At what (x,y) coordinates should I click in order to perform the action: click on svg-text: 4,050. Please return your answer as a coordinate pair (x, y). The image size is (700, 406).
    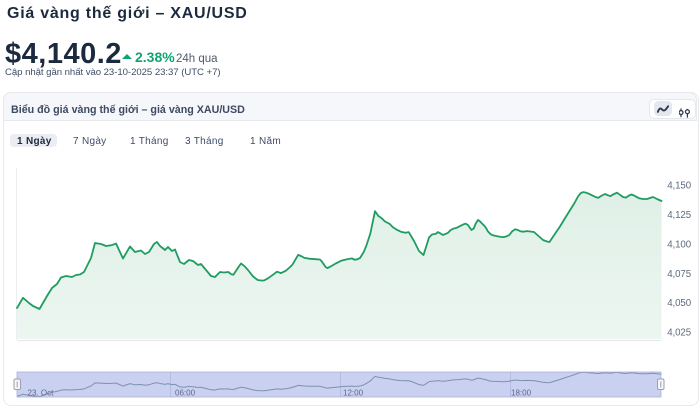
    Looking at the image, I should click on (679, 303).